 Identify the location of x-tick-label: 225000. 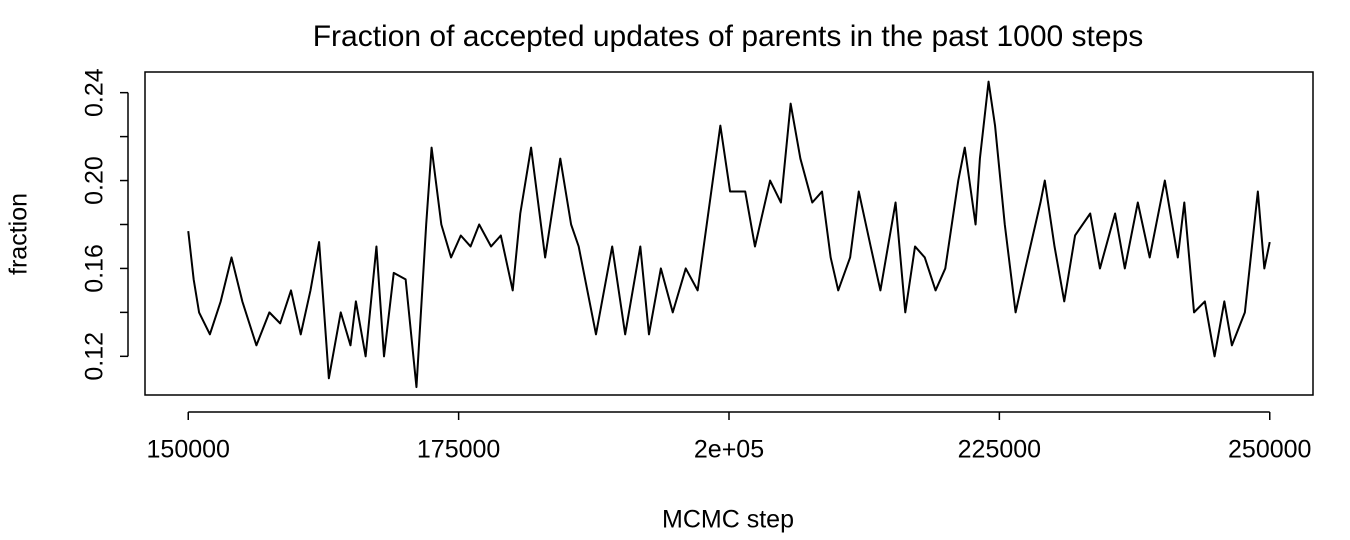
(999, 450).